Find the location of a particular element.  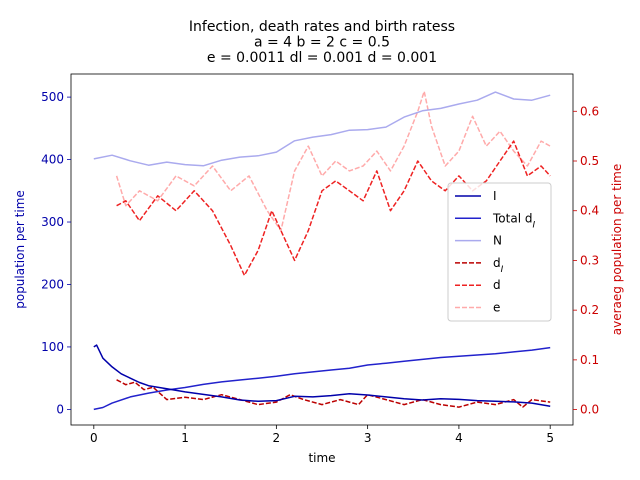

left-y-tick-label: 400 is located at coordinates (52, 160).